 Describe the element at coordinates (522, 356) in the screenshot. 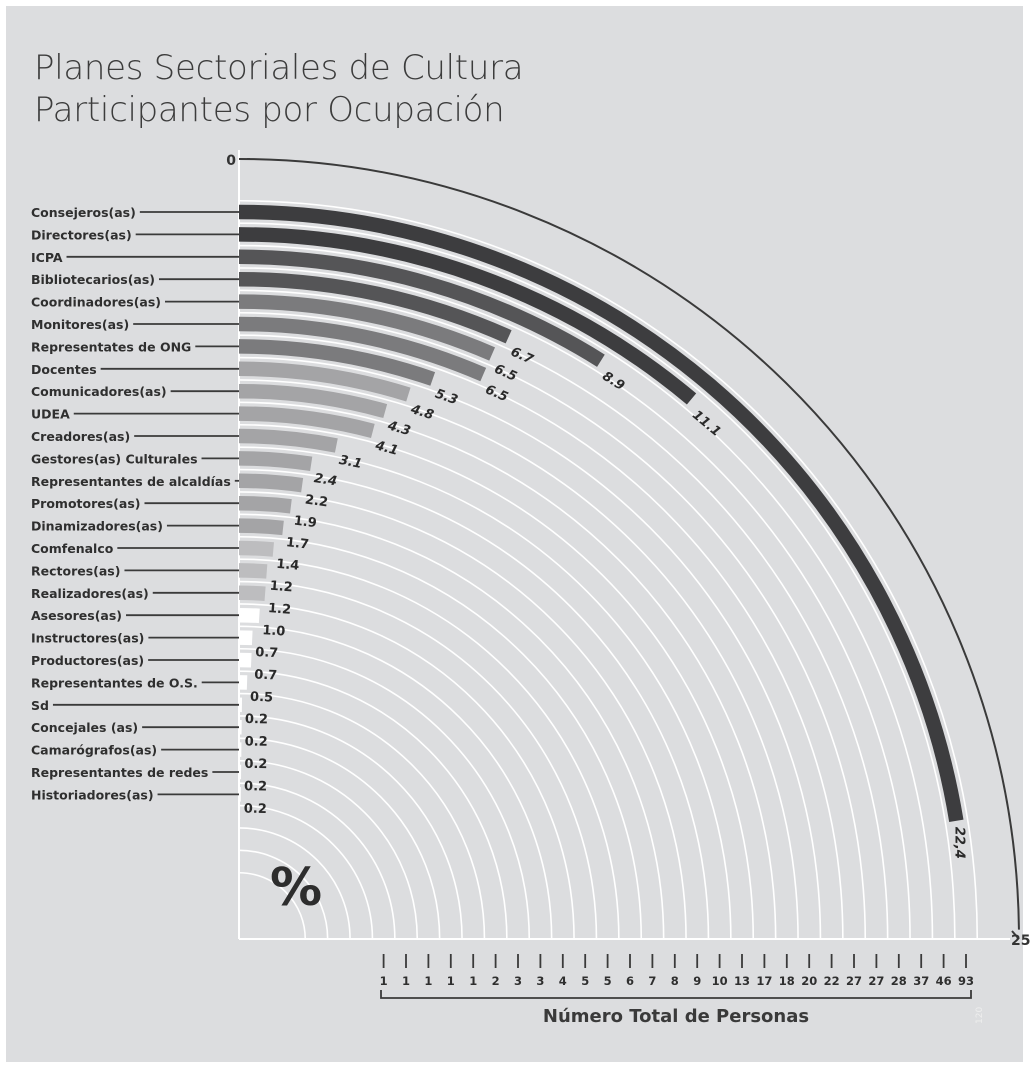

I see `value-label: 6.7` at that location.